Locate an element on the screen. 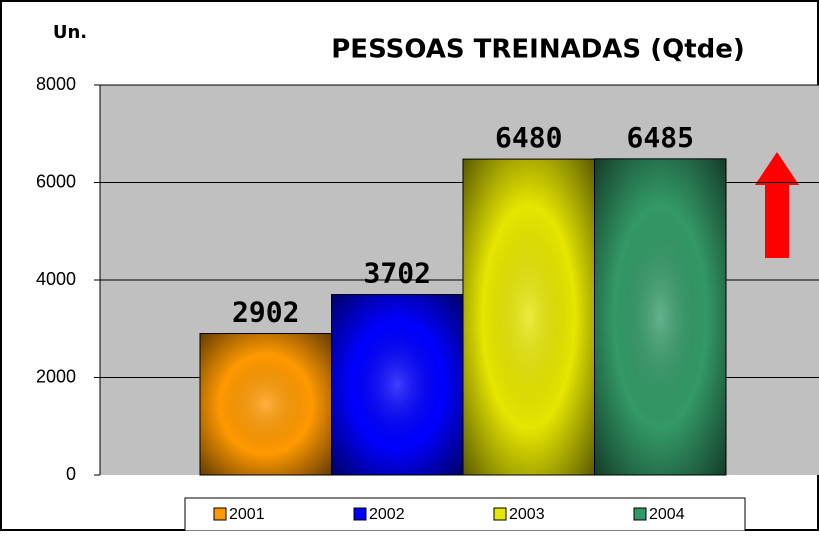 The image size is (819, 536). legend-label: 2002 is located at coordinates (387, 514).